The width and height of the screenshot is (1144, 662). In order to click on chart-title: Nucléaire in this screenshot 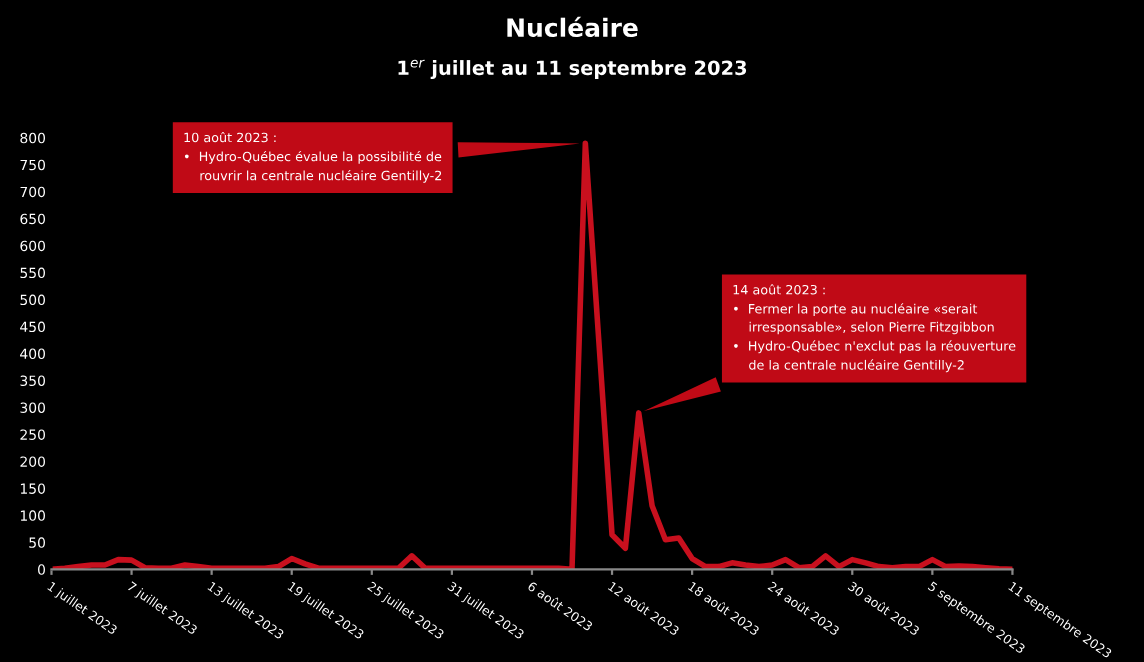, I will do `click(572, 27)`.